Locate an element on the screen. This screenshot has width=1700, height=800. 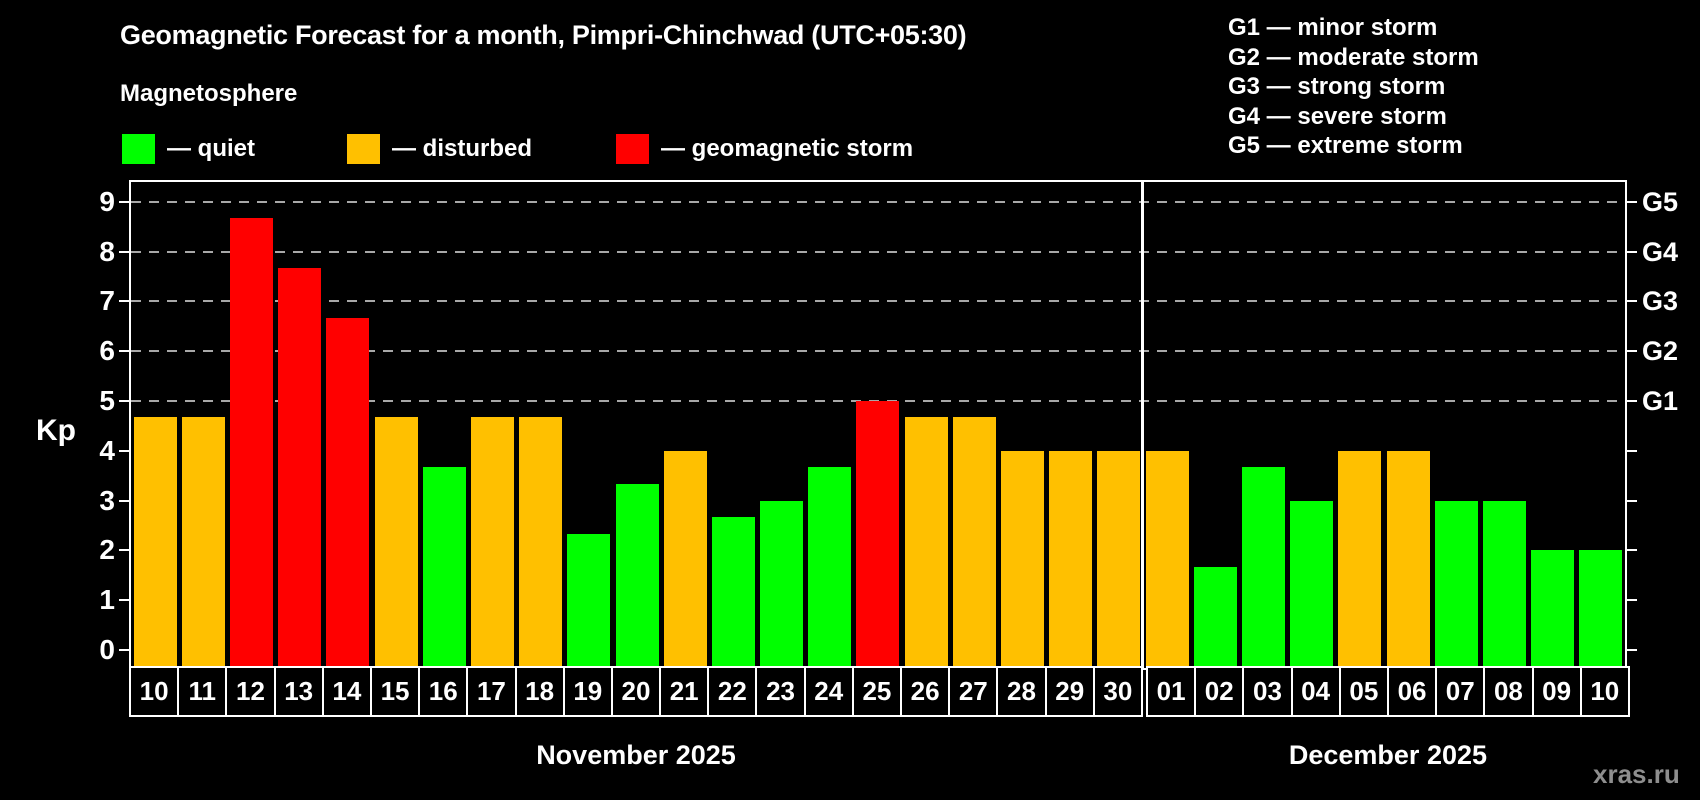
gridline-g4 is located at coordinates (878, 251).